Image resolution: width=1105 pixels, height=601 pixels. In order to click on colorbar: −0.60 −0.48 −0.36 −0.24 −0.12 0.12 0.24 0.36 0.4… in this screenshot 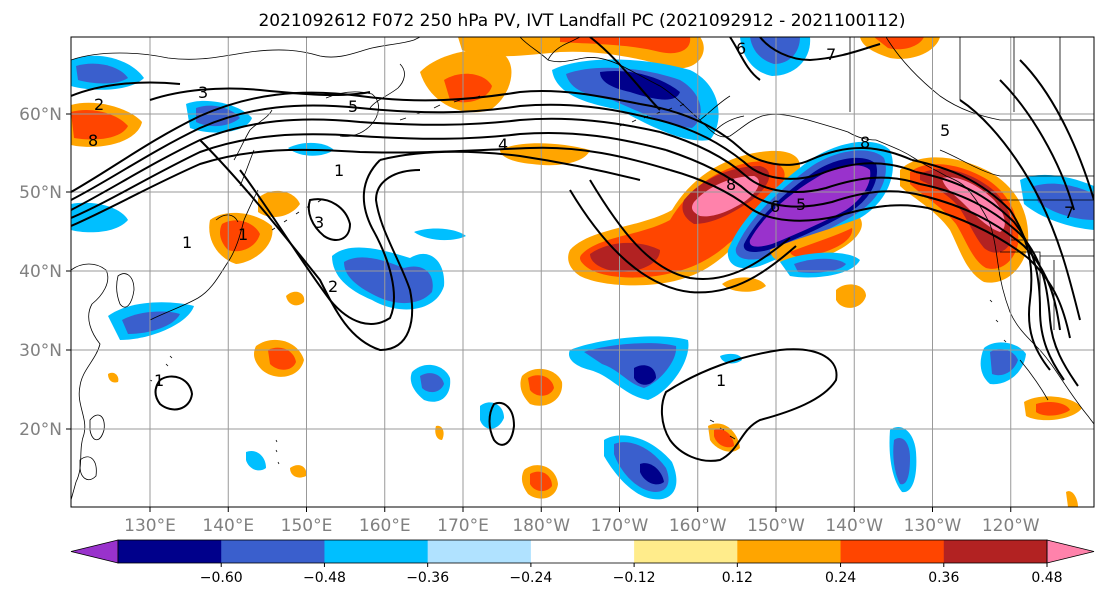, I will do `click(582, 562)`.